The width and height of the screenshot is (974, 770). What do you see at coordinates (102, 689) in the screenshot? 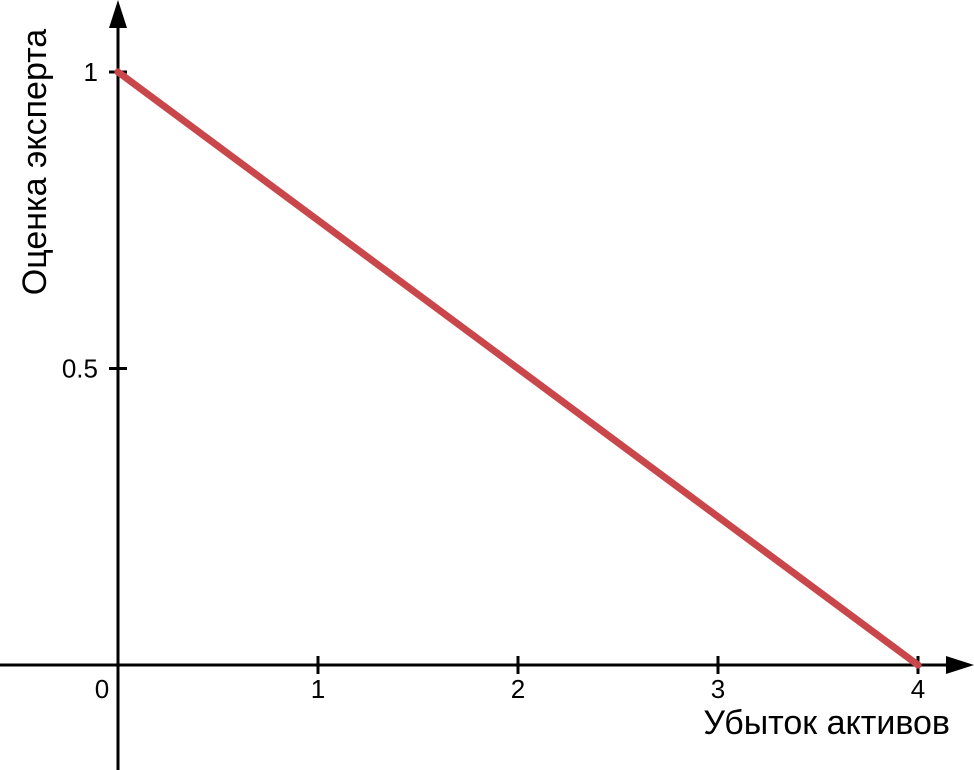
I see `x-tick-label: 0` at bounding box center [102, 689].